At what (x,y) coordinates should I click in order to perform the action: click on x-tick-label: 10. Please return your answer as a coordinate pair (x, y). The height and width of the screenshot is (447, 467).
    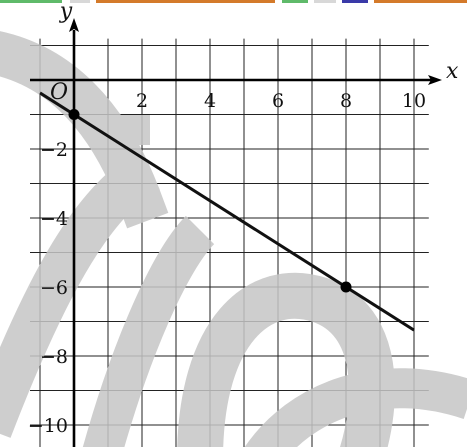
    Looking at the image, I should click on (414, 101).